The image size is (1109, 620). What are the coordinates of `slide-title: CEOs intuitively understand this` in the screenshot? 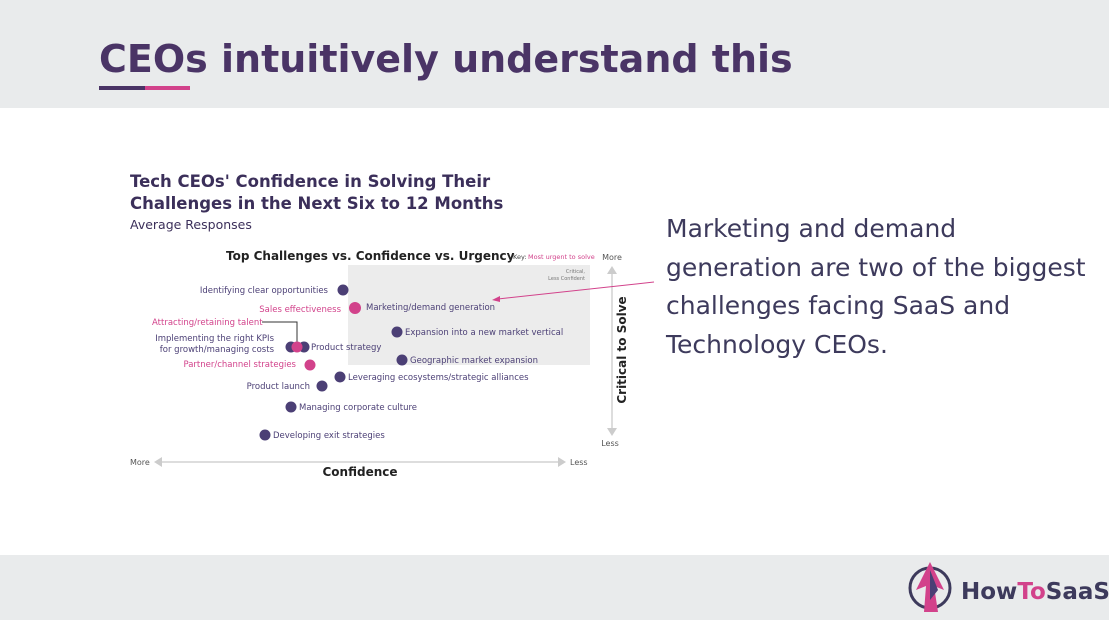 It's located at (446, 59).